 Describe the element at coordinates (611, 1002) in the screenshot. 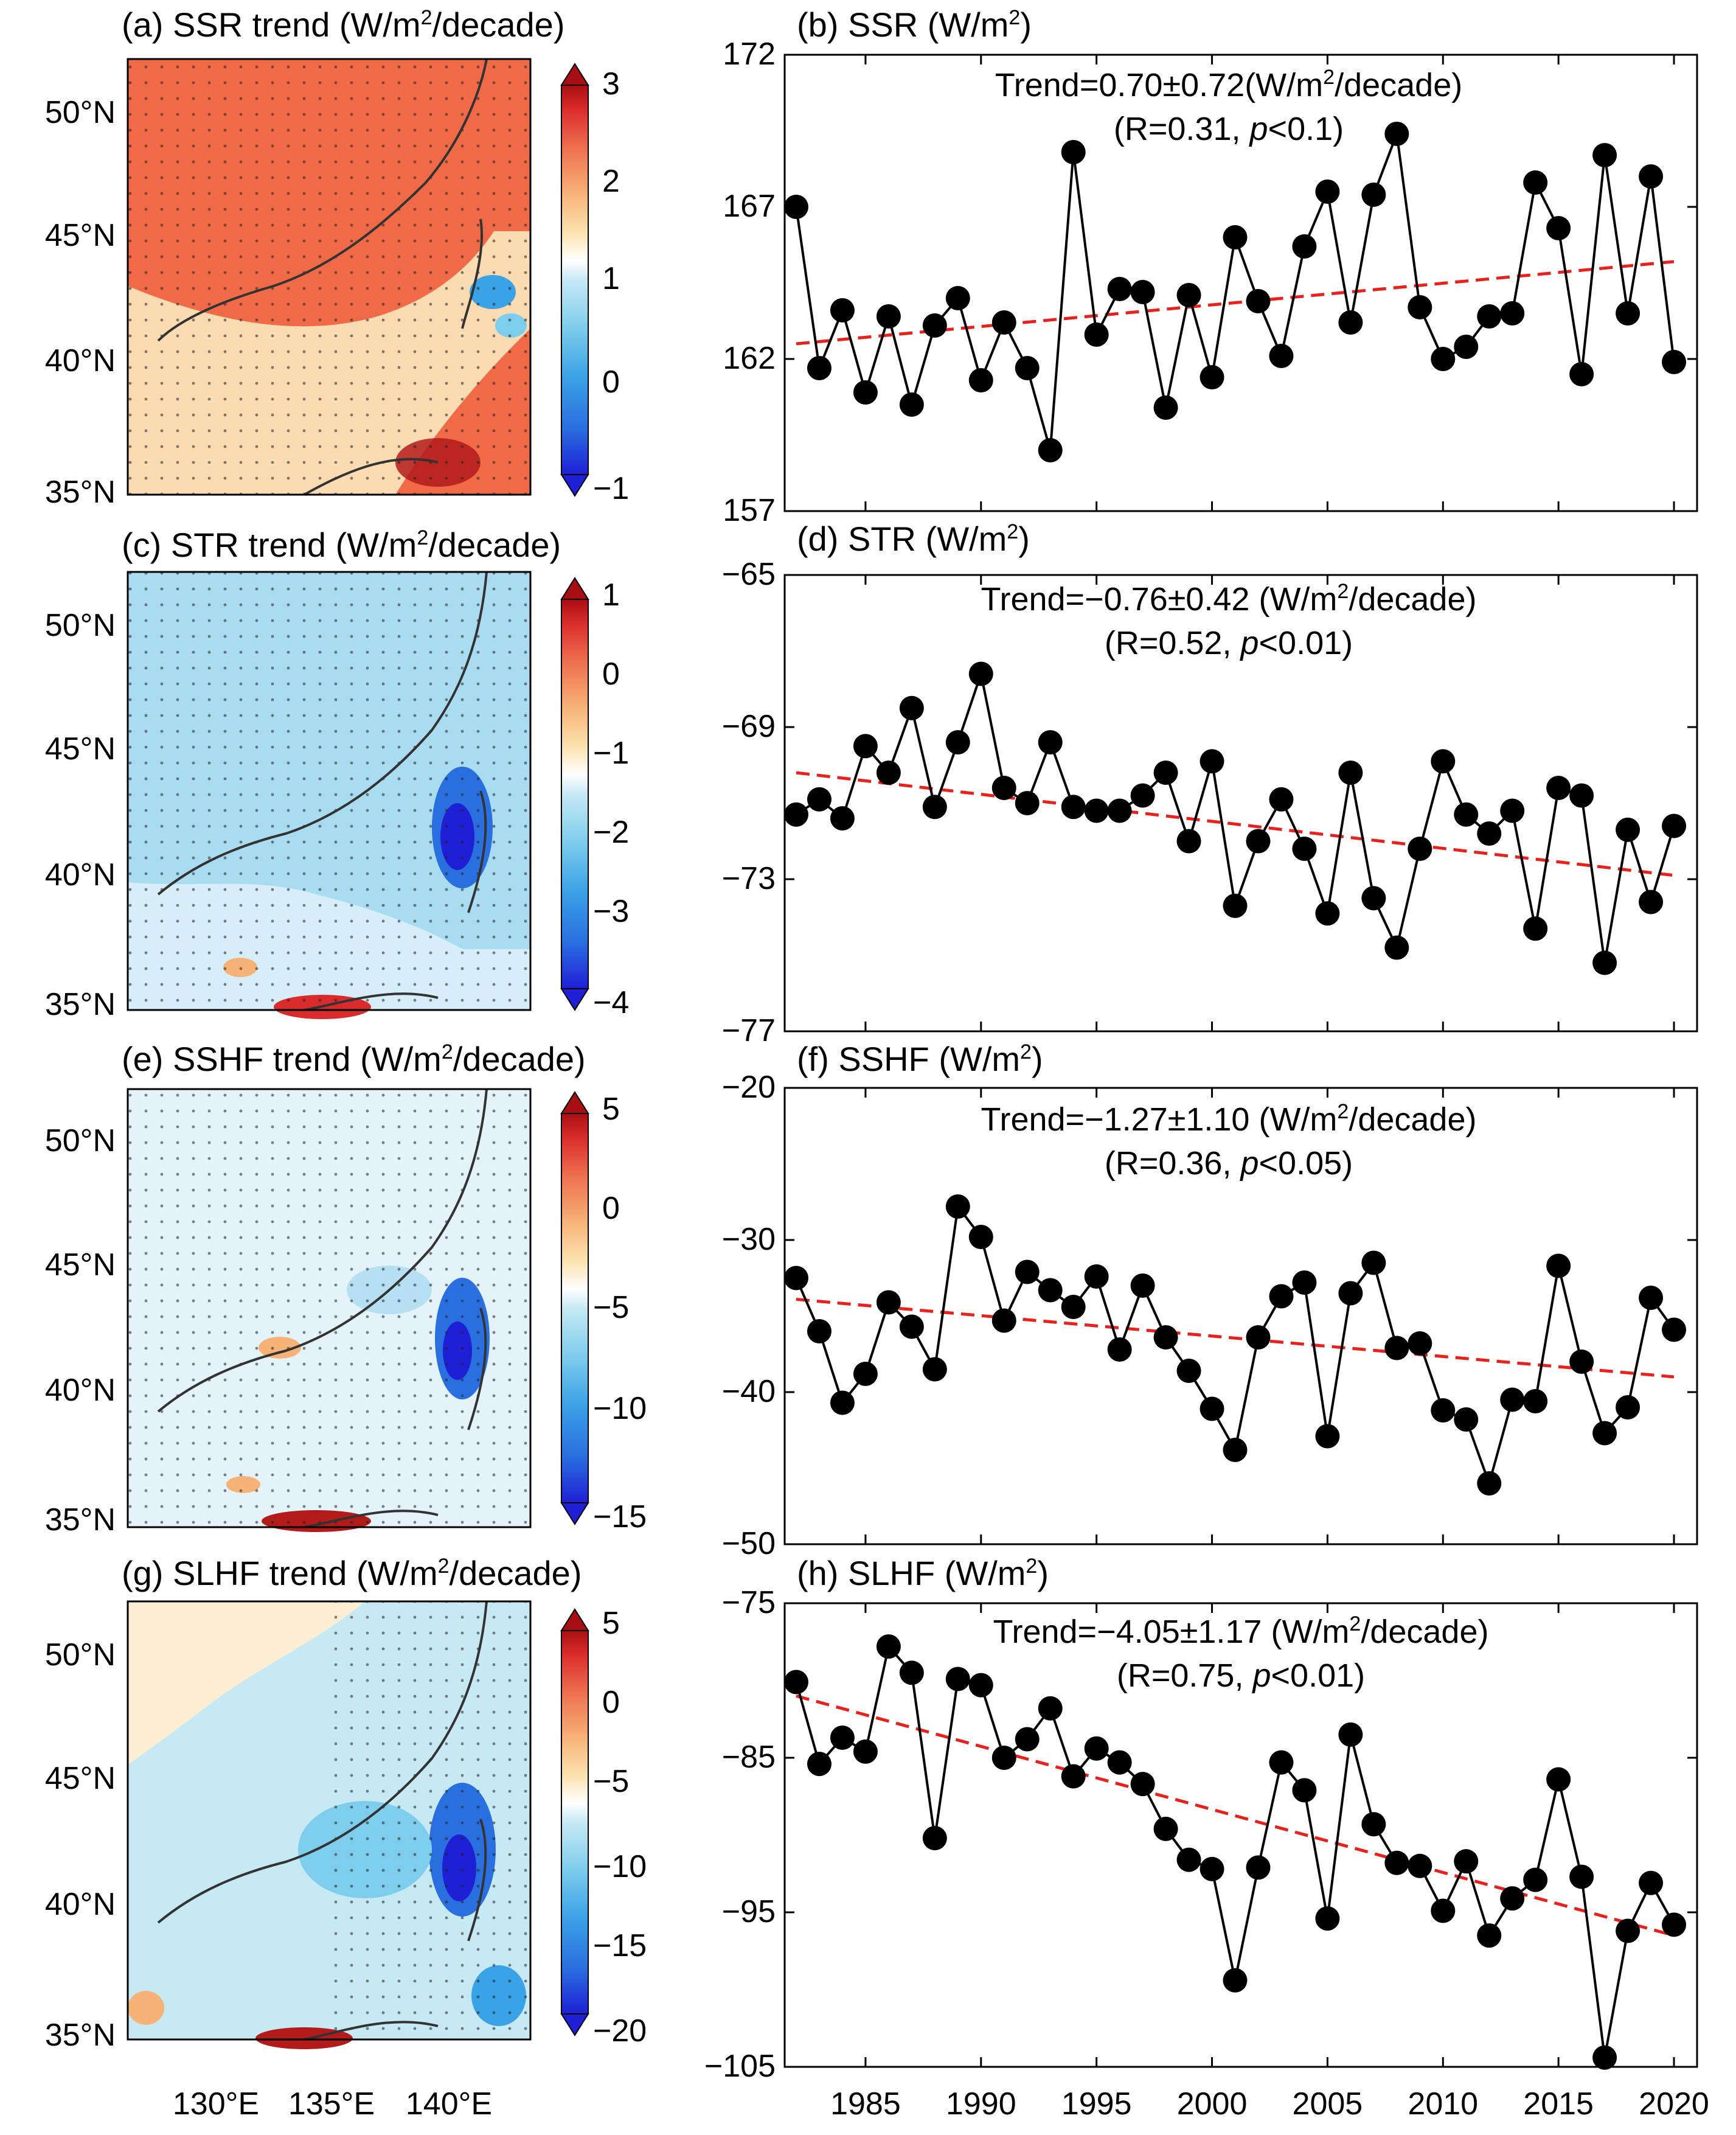

I see `colorbar-tick: −4` at that location.